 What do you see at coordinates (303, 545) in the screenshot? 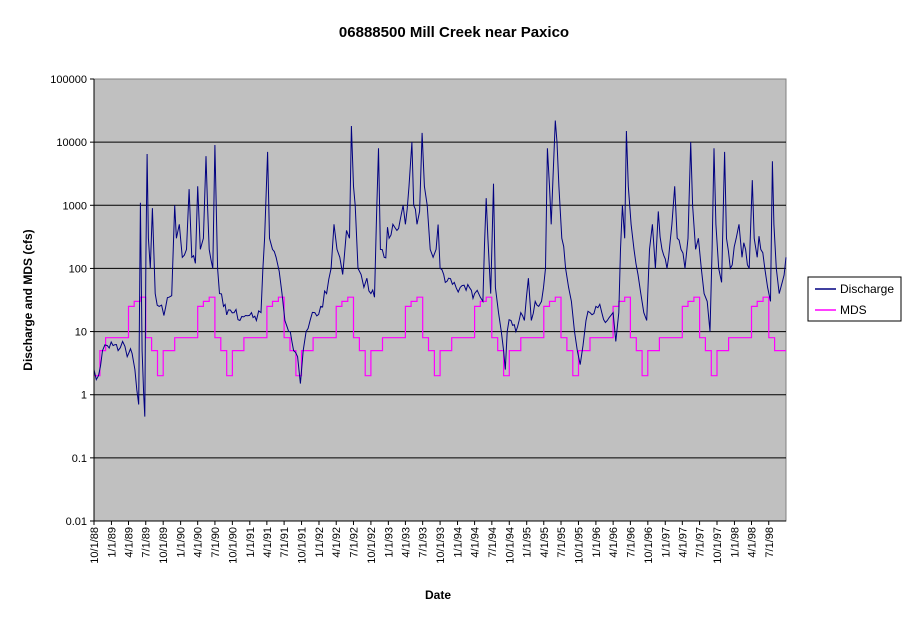
I see `x-tick-label: 10/1/91` at bounding box center [303, 545].